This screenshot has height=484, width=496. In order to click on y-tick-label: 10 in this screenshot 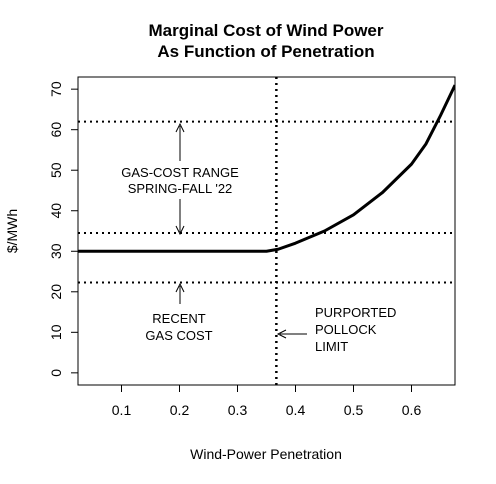, I will do `click(56, 332)`.